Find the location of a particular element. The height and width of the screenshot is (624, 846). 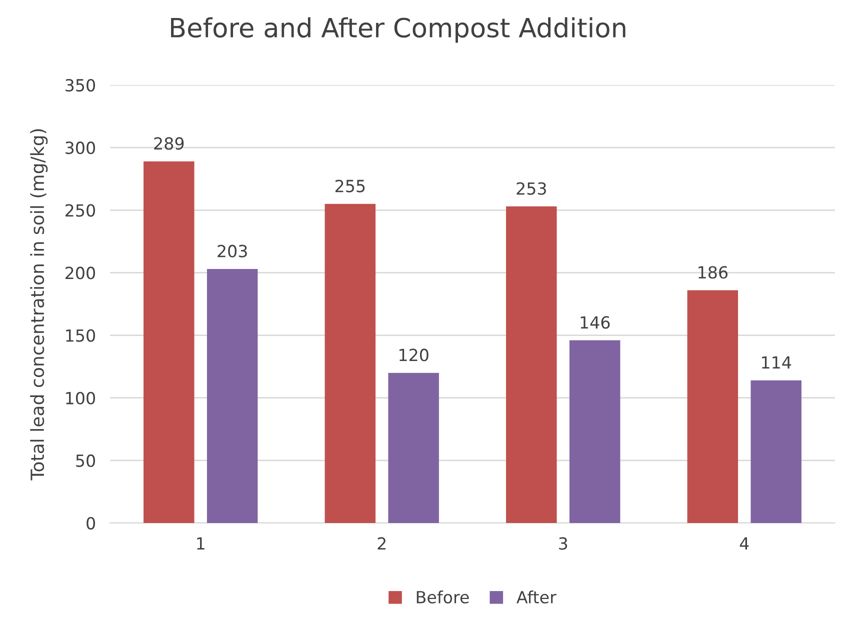

data-label: 289 is located at coordinates (169, 143).